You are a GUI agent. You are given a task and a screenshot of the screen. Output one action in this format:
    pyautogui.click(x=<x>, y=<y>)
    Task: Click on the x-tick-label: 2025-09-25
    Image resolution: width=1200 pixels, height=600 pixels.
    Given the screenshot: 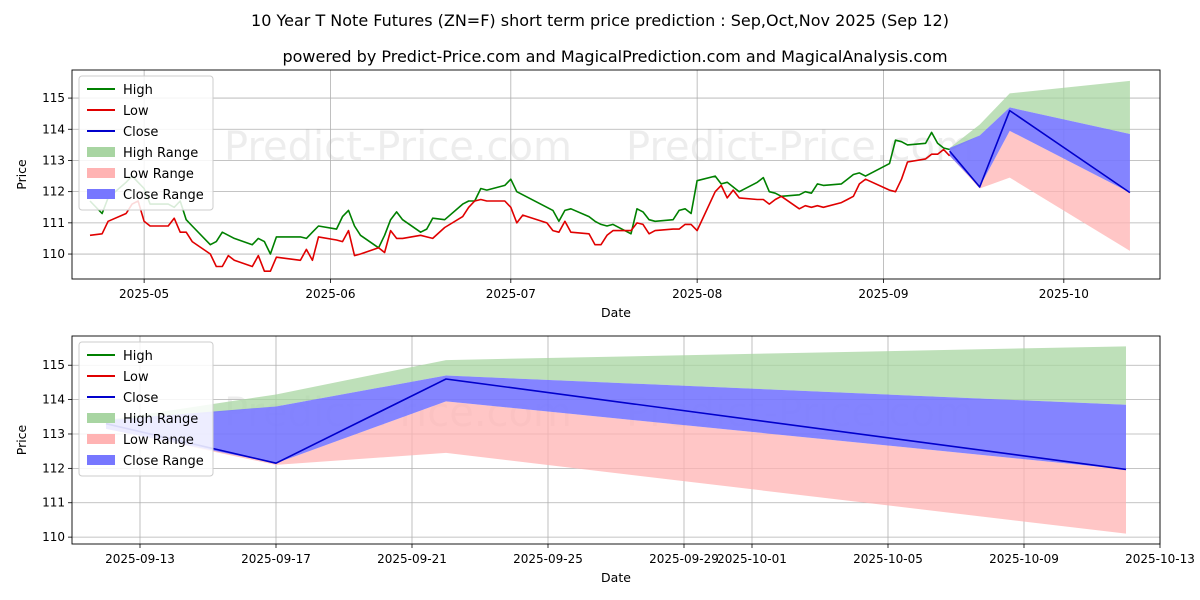 What is the action you would take?
    pyautogui.click(x=548, y=559)
    